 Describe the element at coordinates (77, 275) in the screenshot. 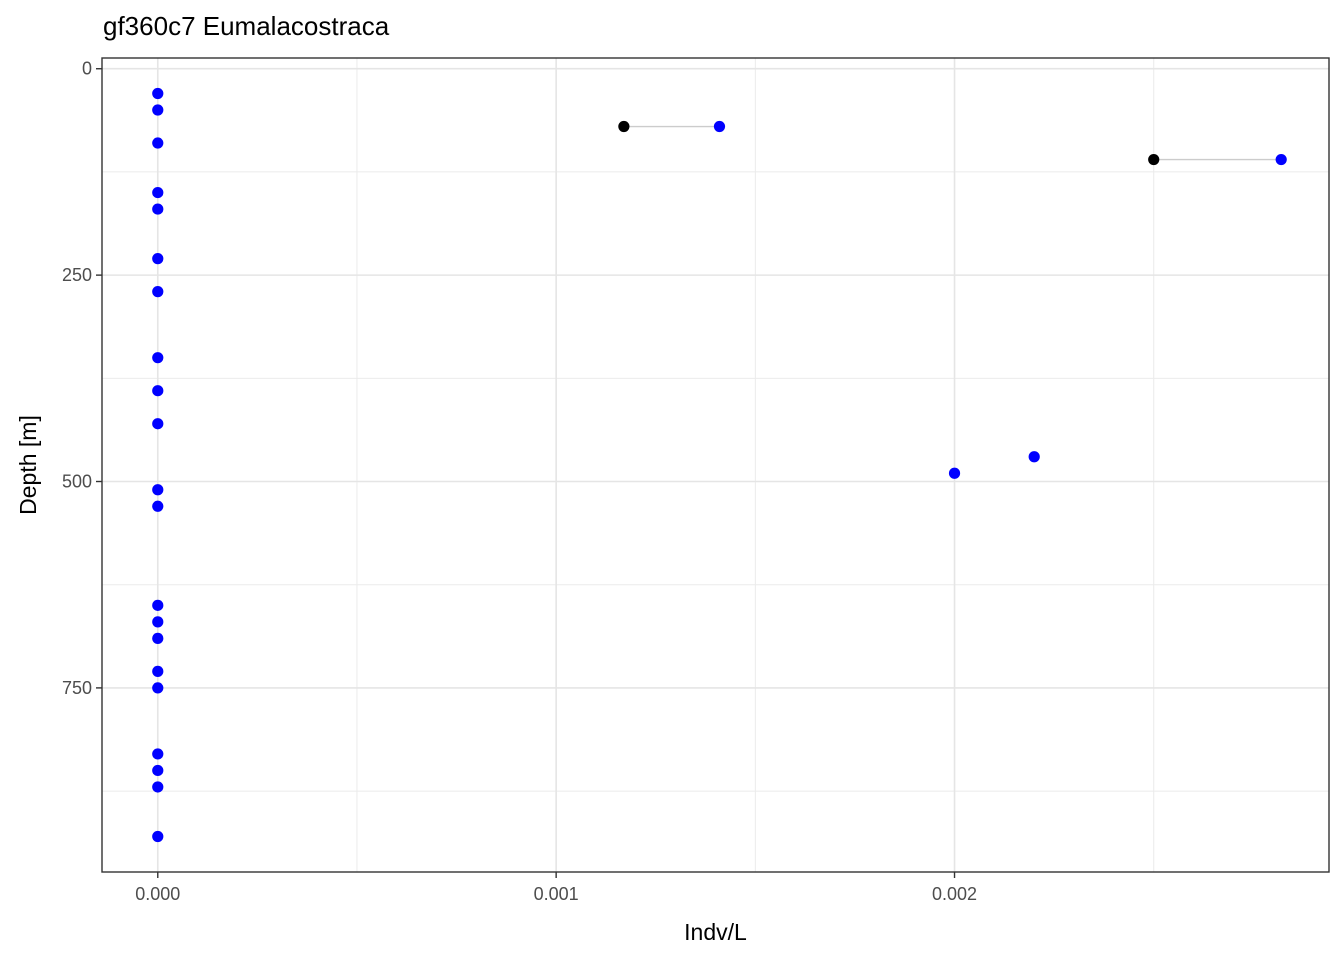

I see `y-tick-label: 250` at that location.